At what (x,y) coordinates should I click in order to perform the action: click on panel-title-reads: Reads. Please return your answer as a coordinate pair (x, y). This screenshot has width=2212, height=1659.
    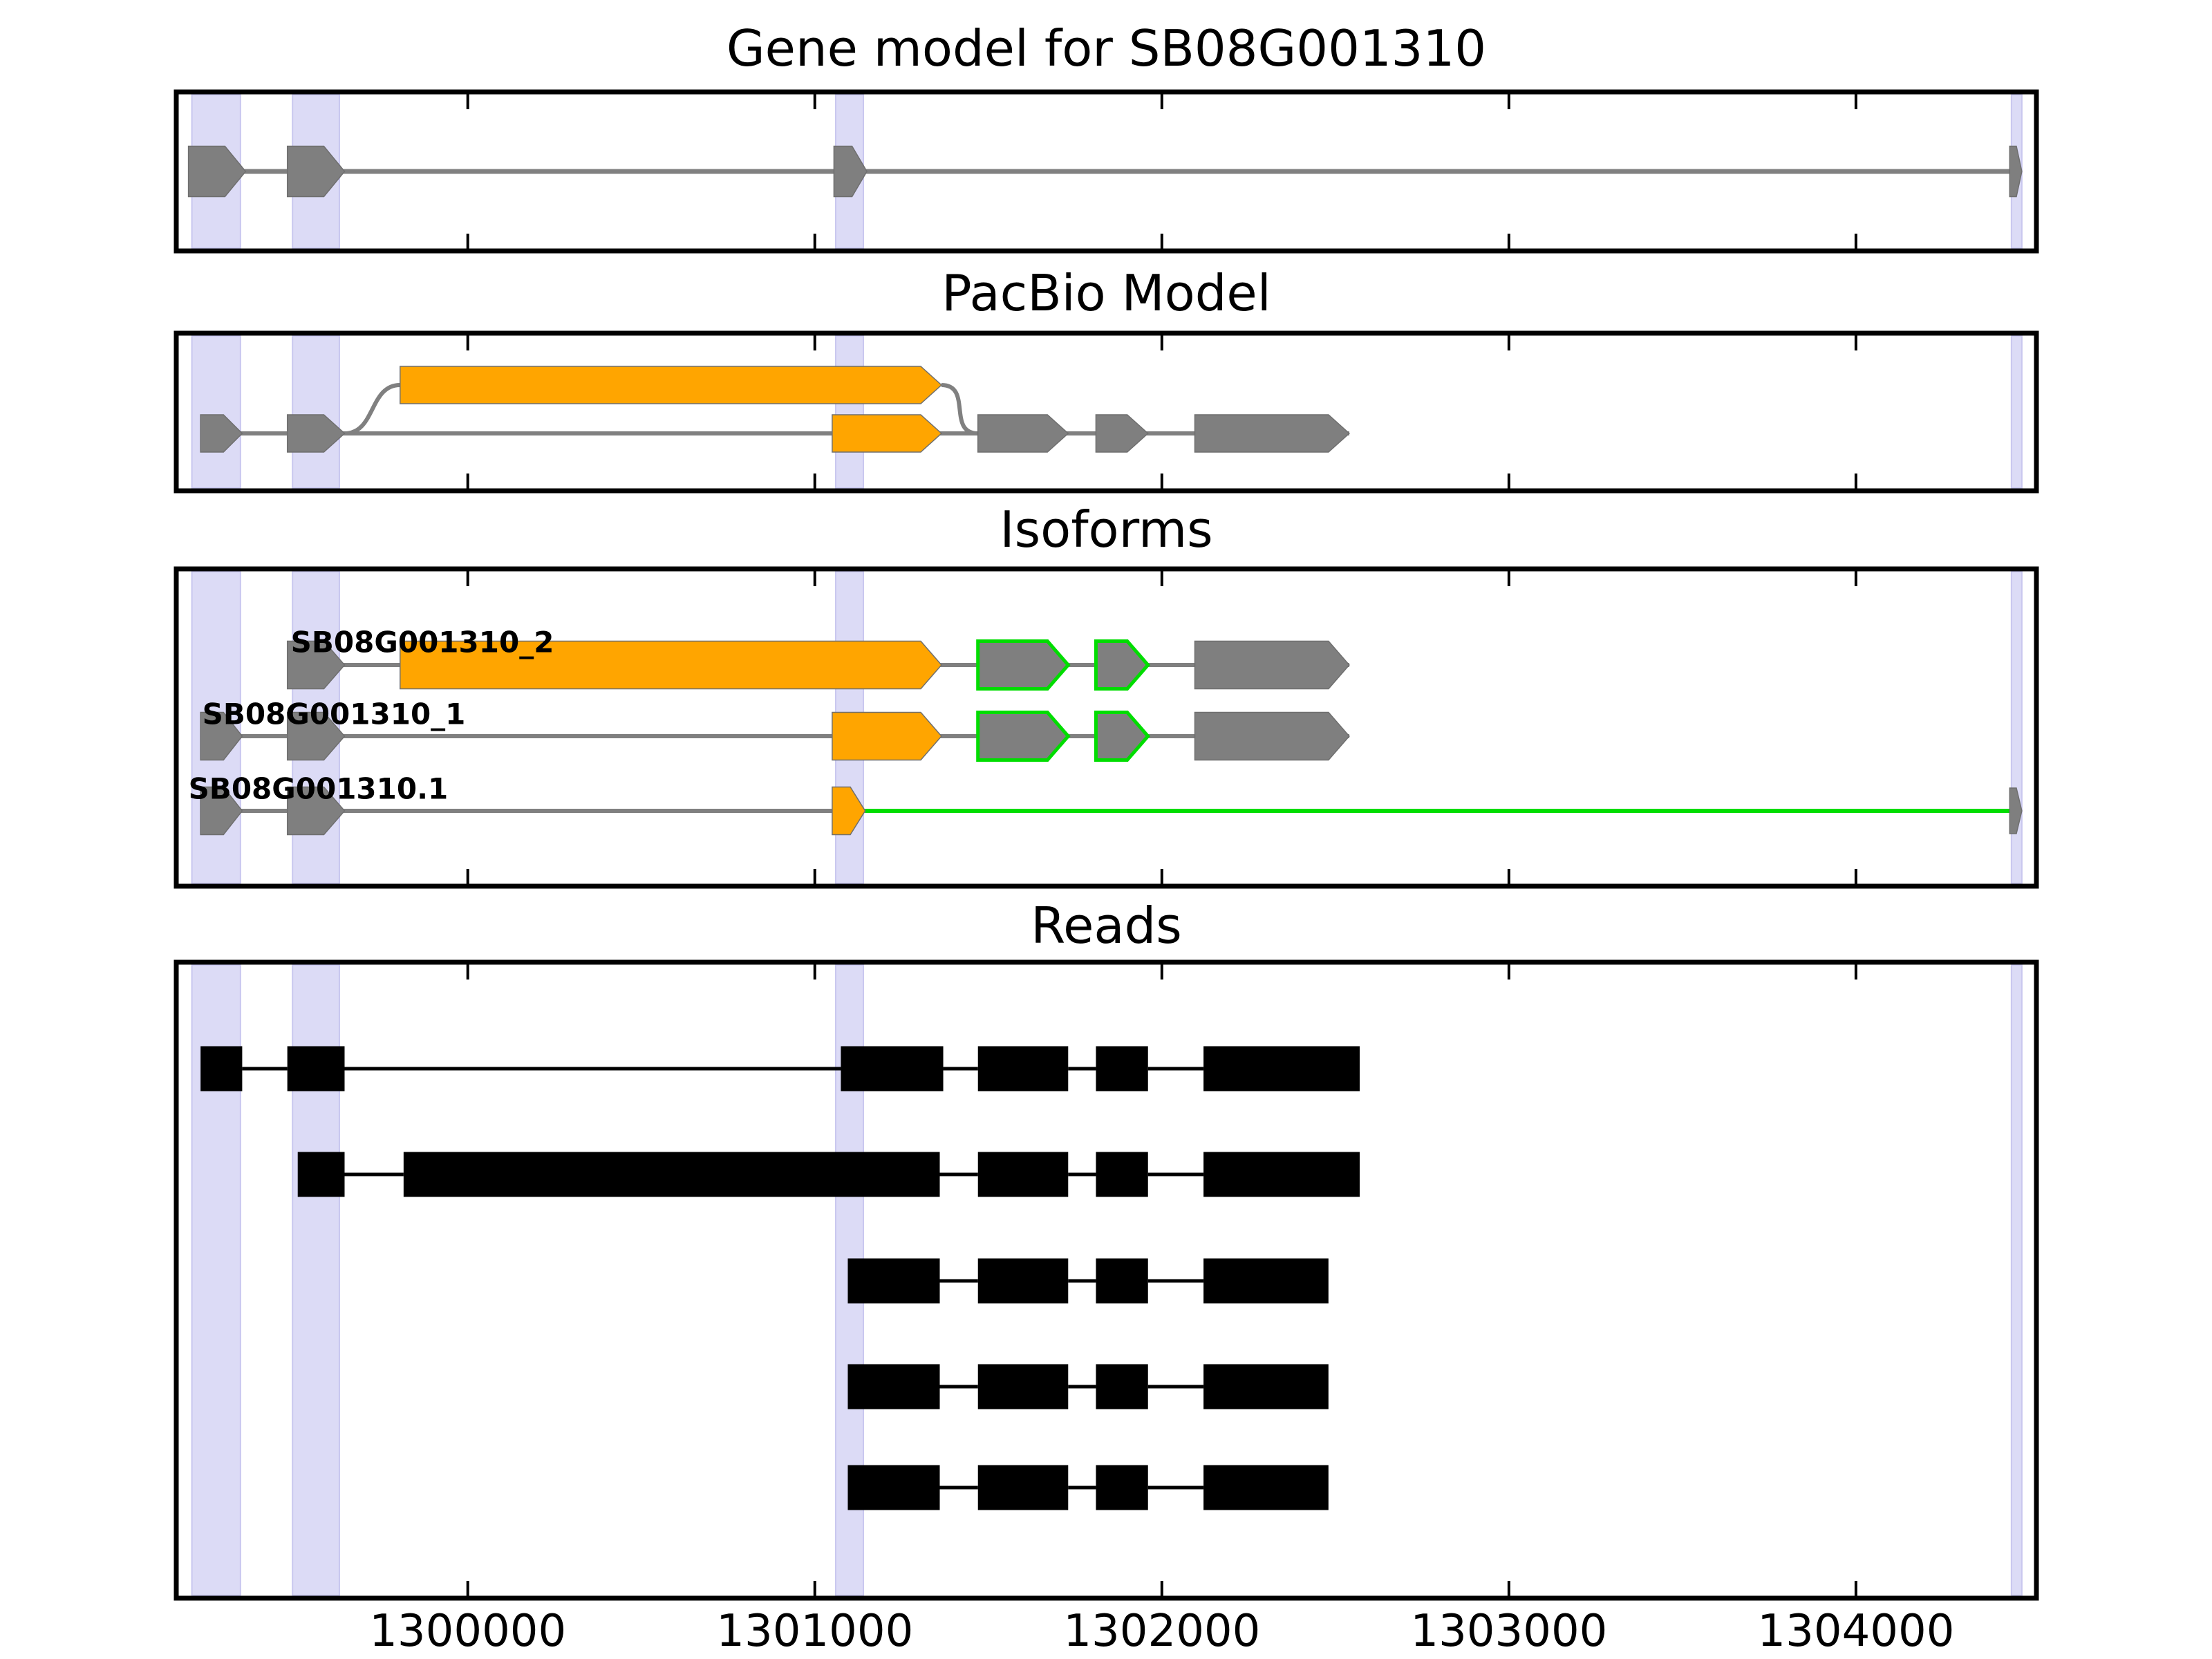
    Looking at the image, I should click on (1106, 926).